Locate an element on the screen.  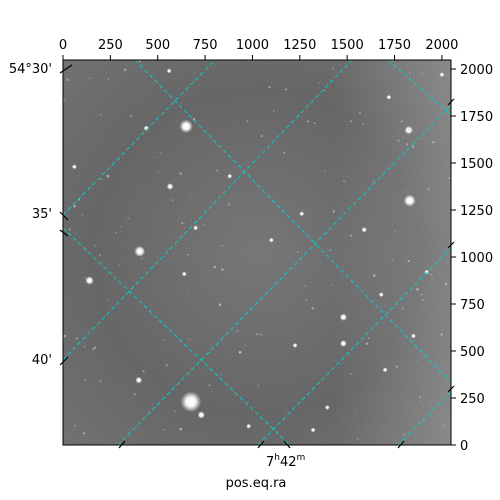
ra-hours: 7 is located at coordinates (270, 462).